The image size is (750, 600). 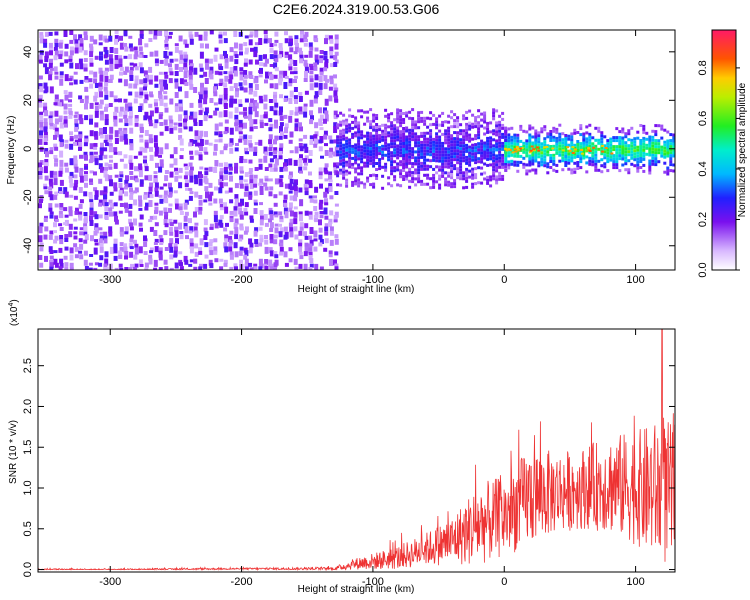 I want to click on spectrogram-x-tick-label: -200, so click(x=242, y=280).